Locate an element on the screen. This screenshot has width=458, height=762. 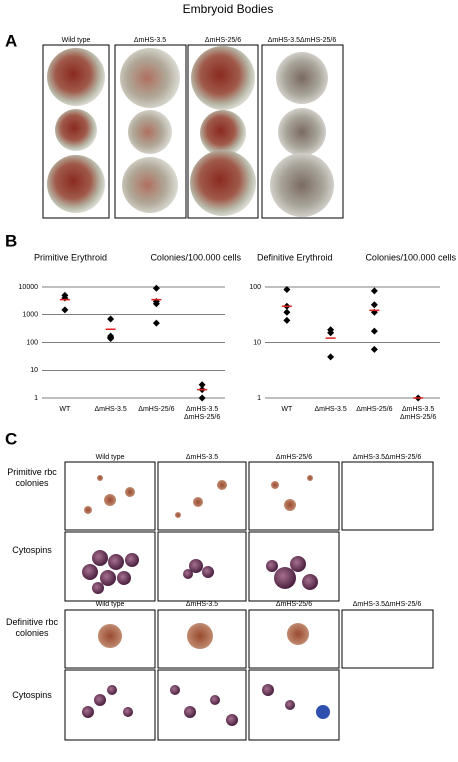
chart-title: Definitive Erythroid is located at coordinates (295, 257).